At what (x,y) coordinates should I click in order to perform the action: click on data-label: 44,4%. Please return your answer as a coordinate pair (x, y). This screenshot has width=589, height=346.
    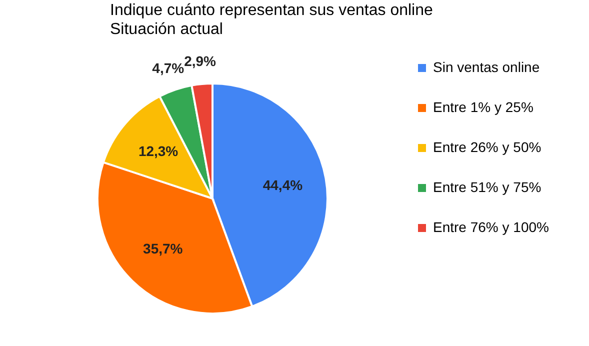
    Looking at the image, I should click on (283, 185).